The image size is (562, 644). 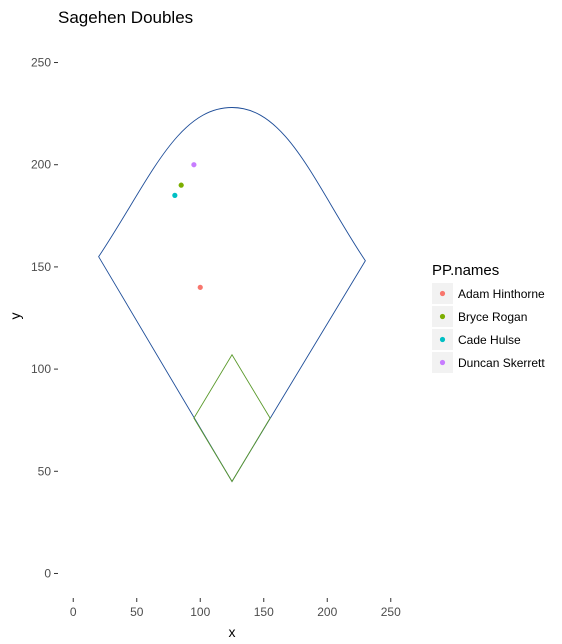 I want to click on chart-title: Sagehen Doubles, so click(x=125, y=17).